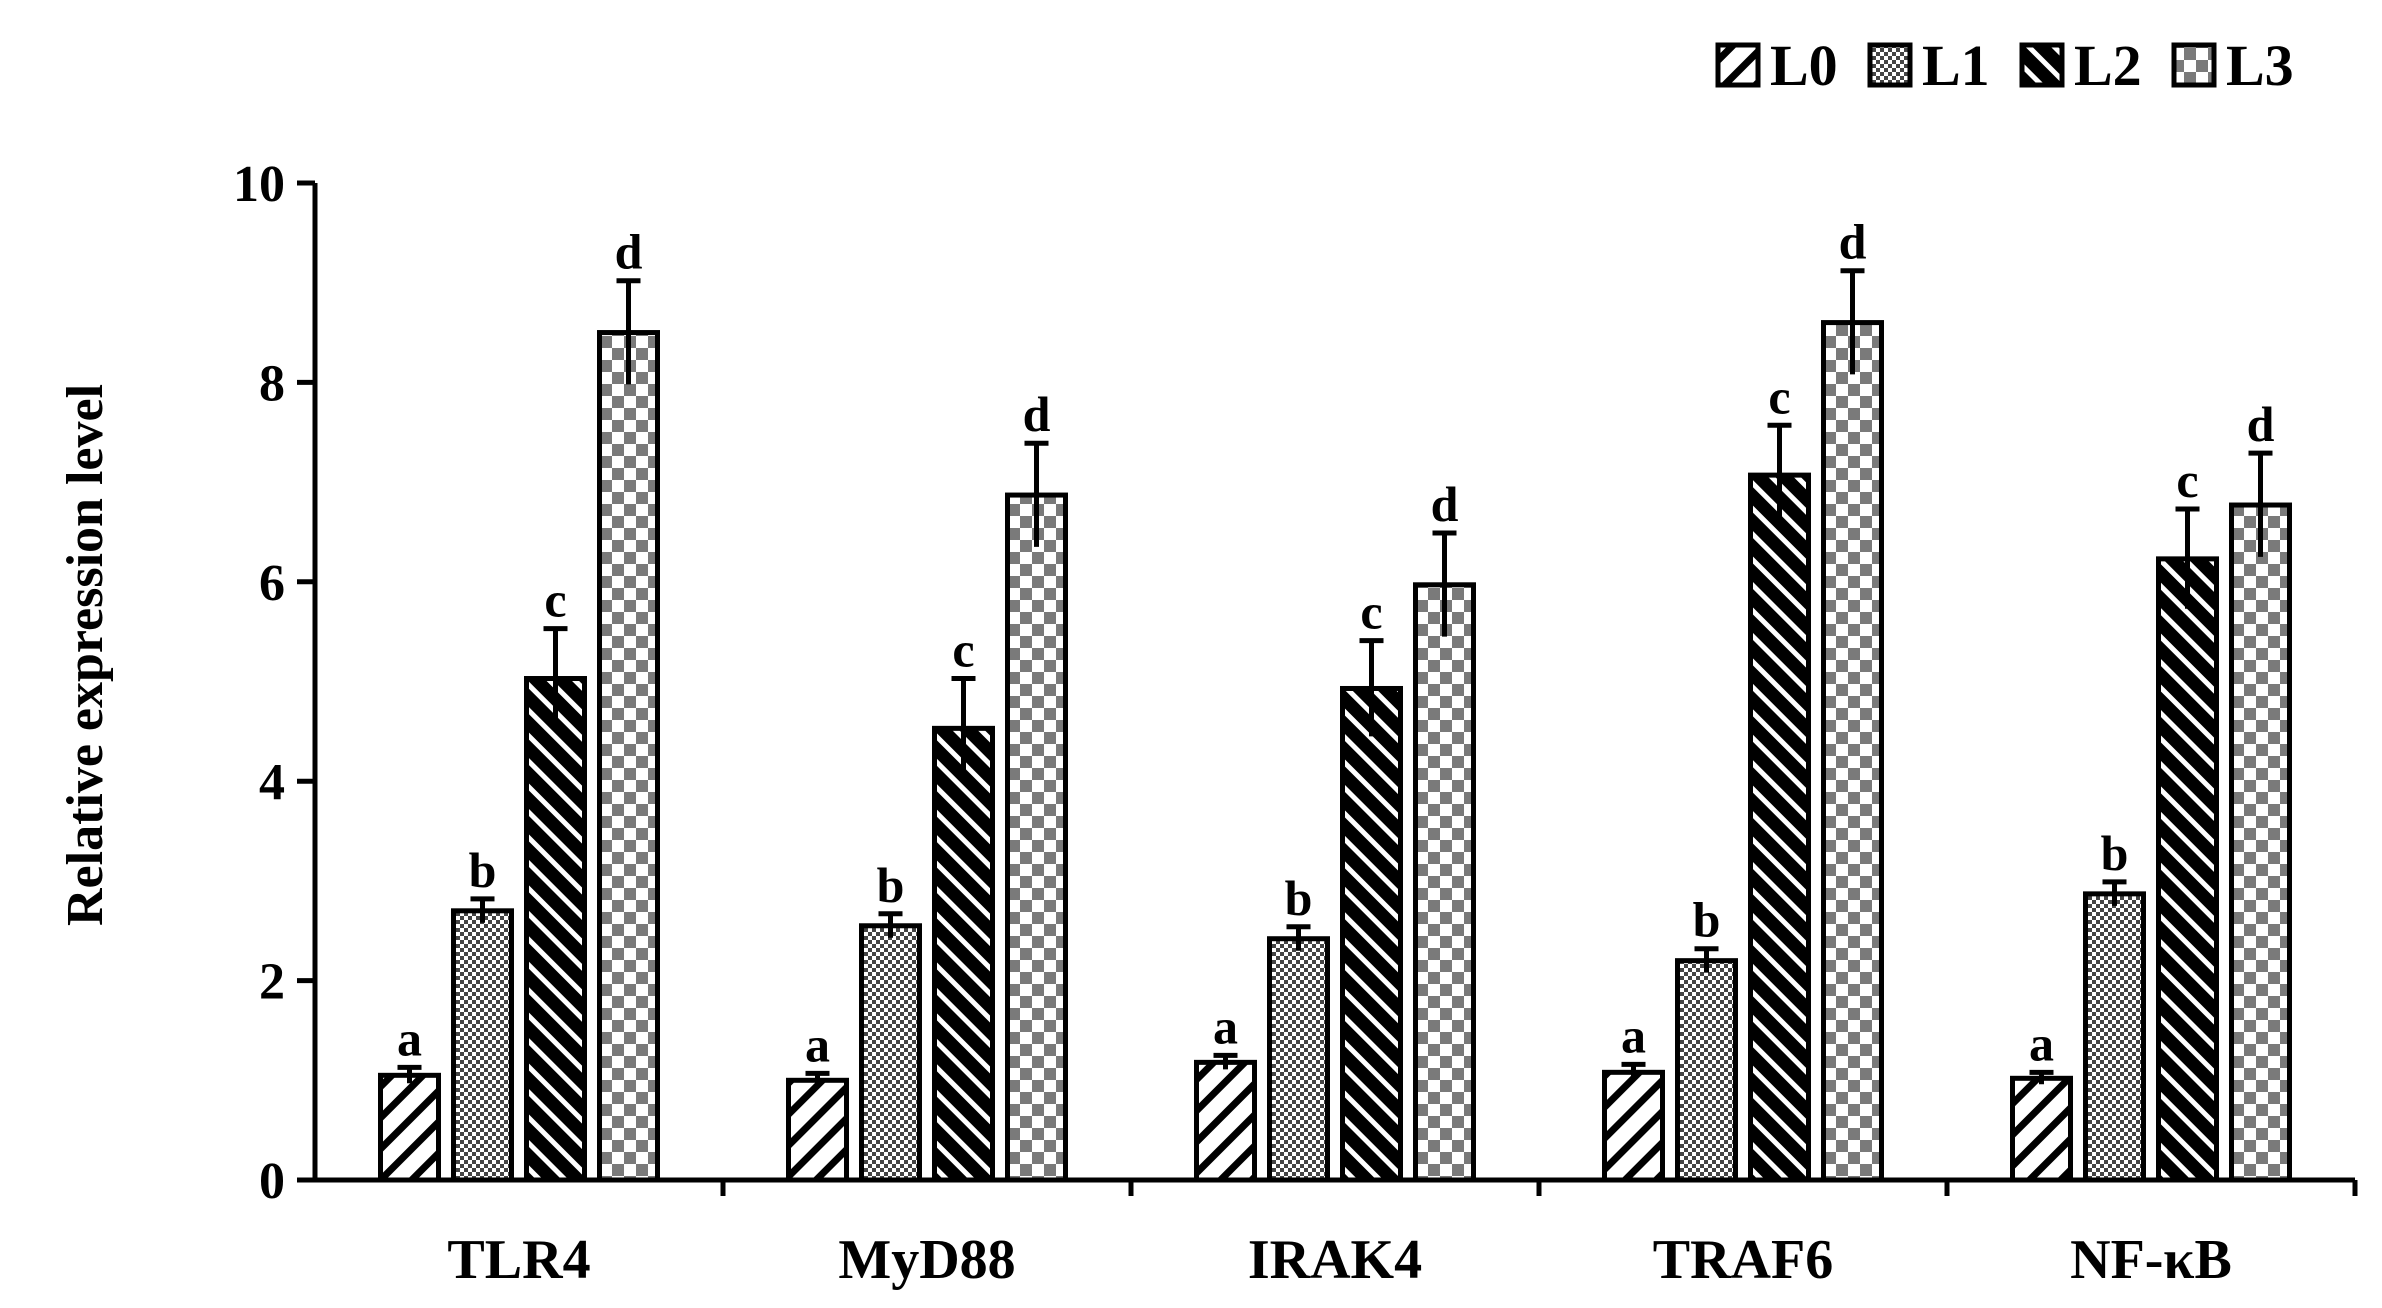  I want to click on legend-label-l1: L1, so click(1956, 65).